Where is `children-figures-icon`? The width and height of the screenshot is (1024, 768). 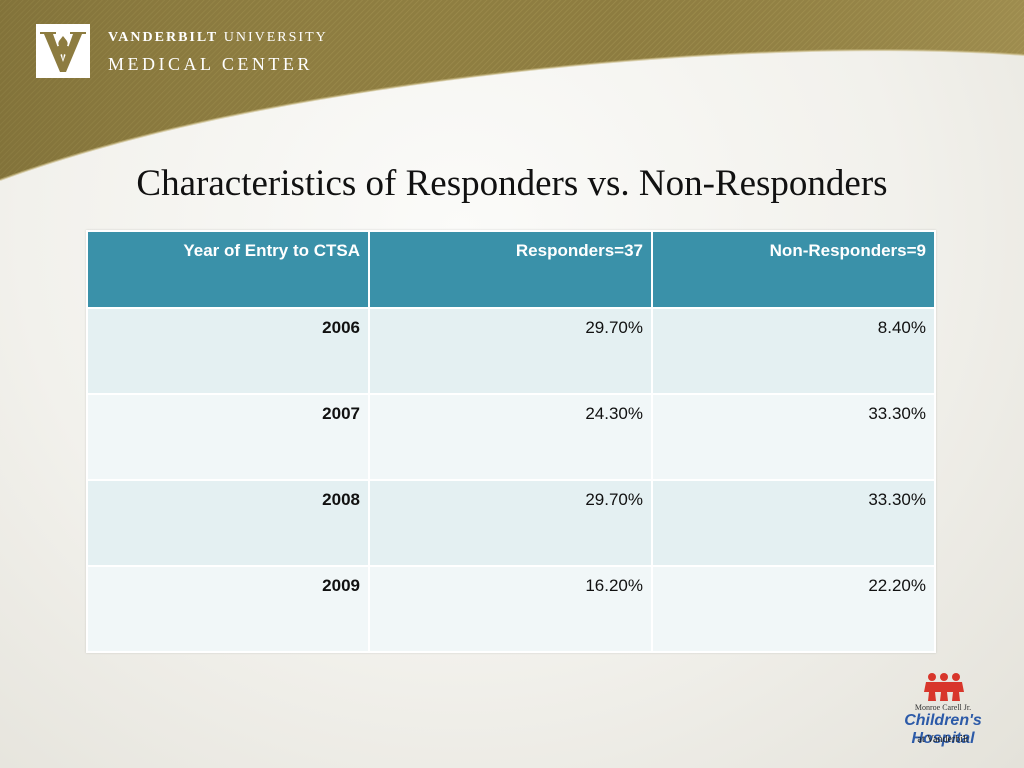
children-figures-icon is located at coordinates (944, 687).